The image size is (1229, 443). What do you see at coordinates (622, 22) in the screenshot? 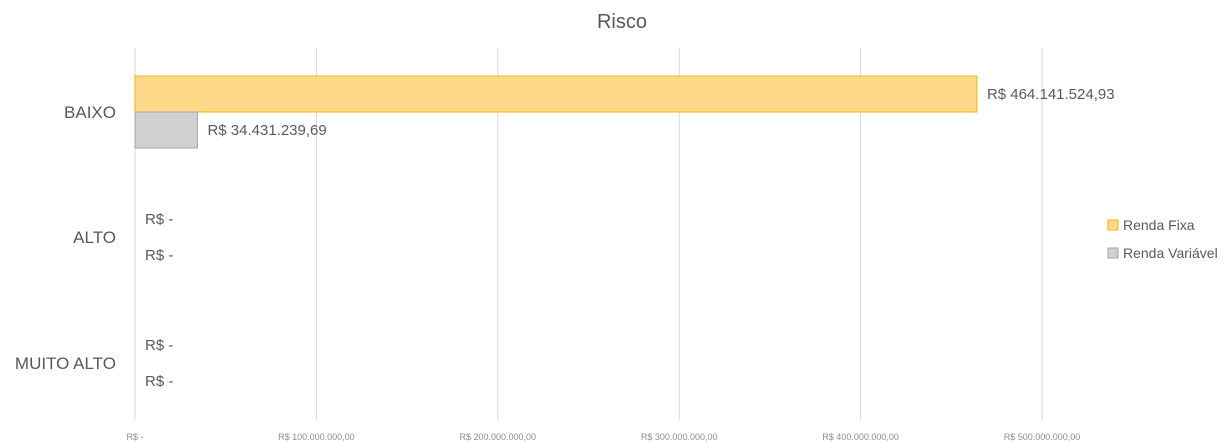
I see `chart-title: Risco` at bounding box center [622, 22].